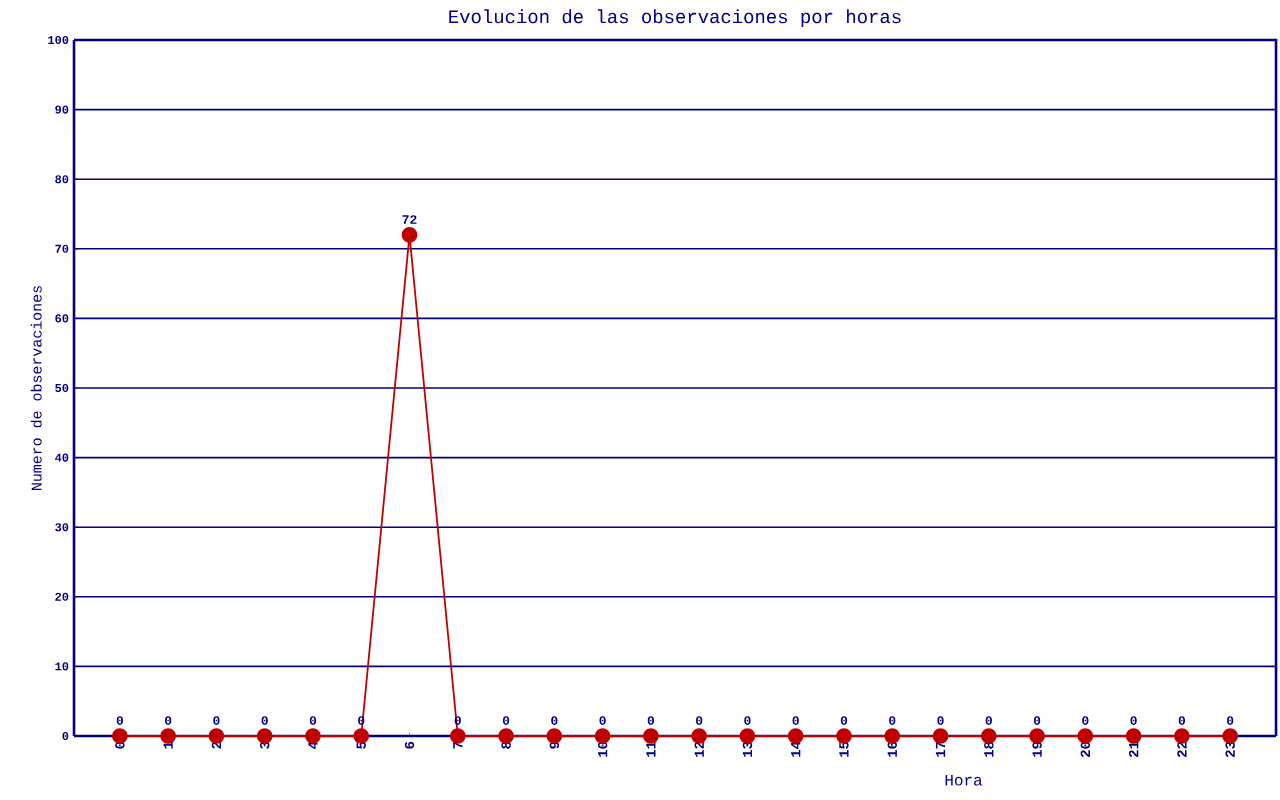  I want to click on chart-title: Evolucion de las observaciones por horas, so click(675, 18).